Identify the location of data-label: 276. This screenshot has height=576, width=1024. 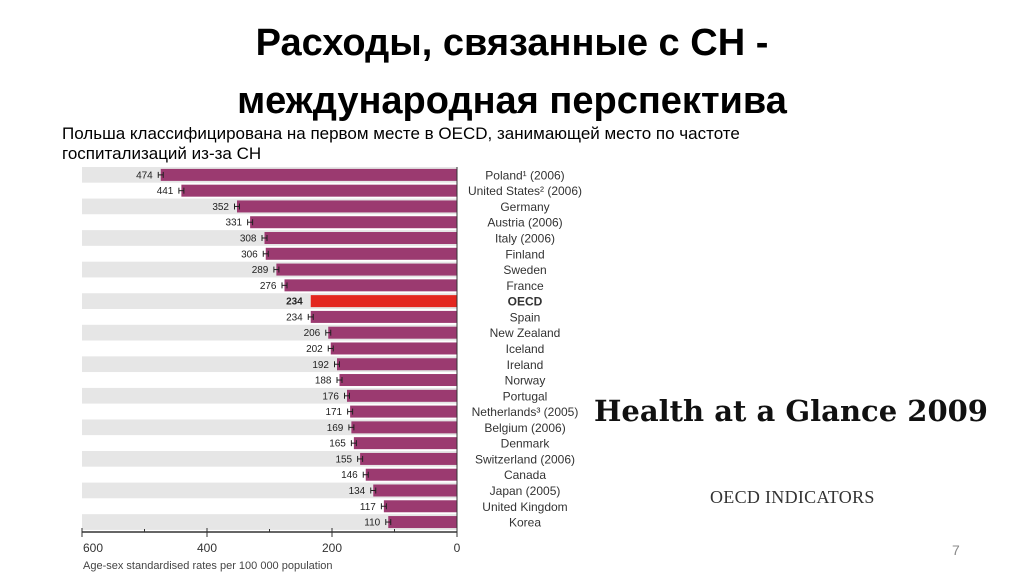
(268, 286).